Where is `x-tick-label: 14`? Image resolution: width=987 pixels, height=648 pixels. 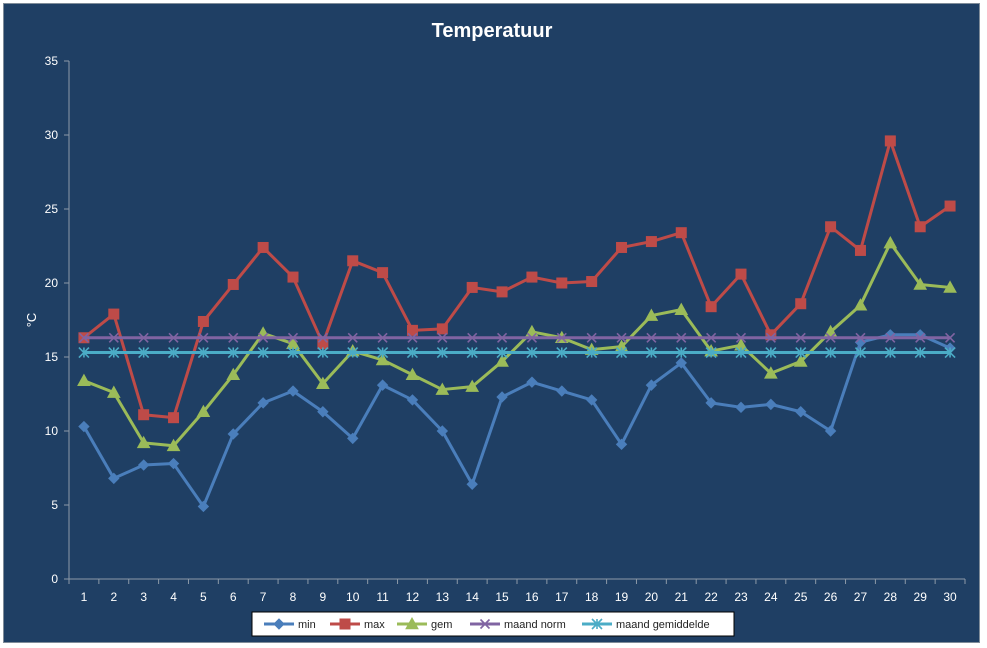
x-tick-label: 14 is located at coordinates (473, 597).